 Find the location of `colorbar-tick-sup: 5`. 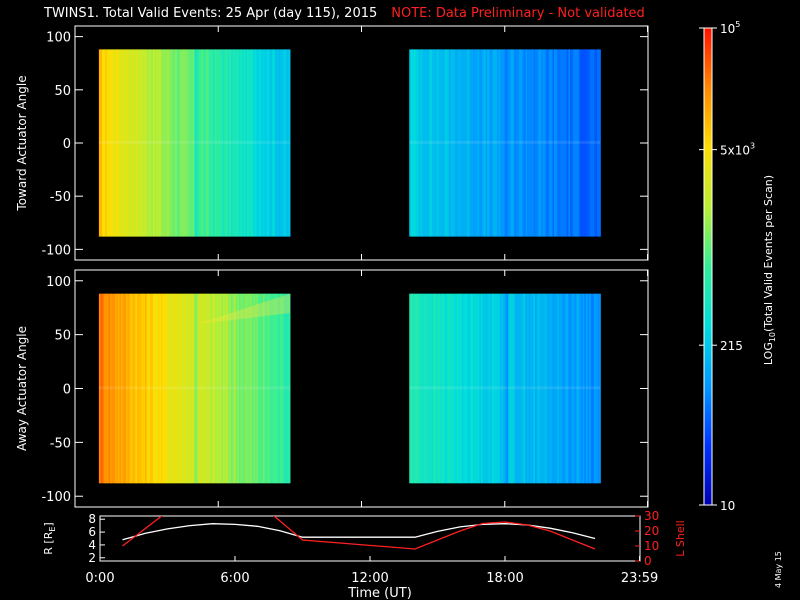

colorbar-tick-sup: 5 is located at coordinates (737, 24).